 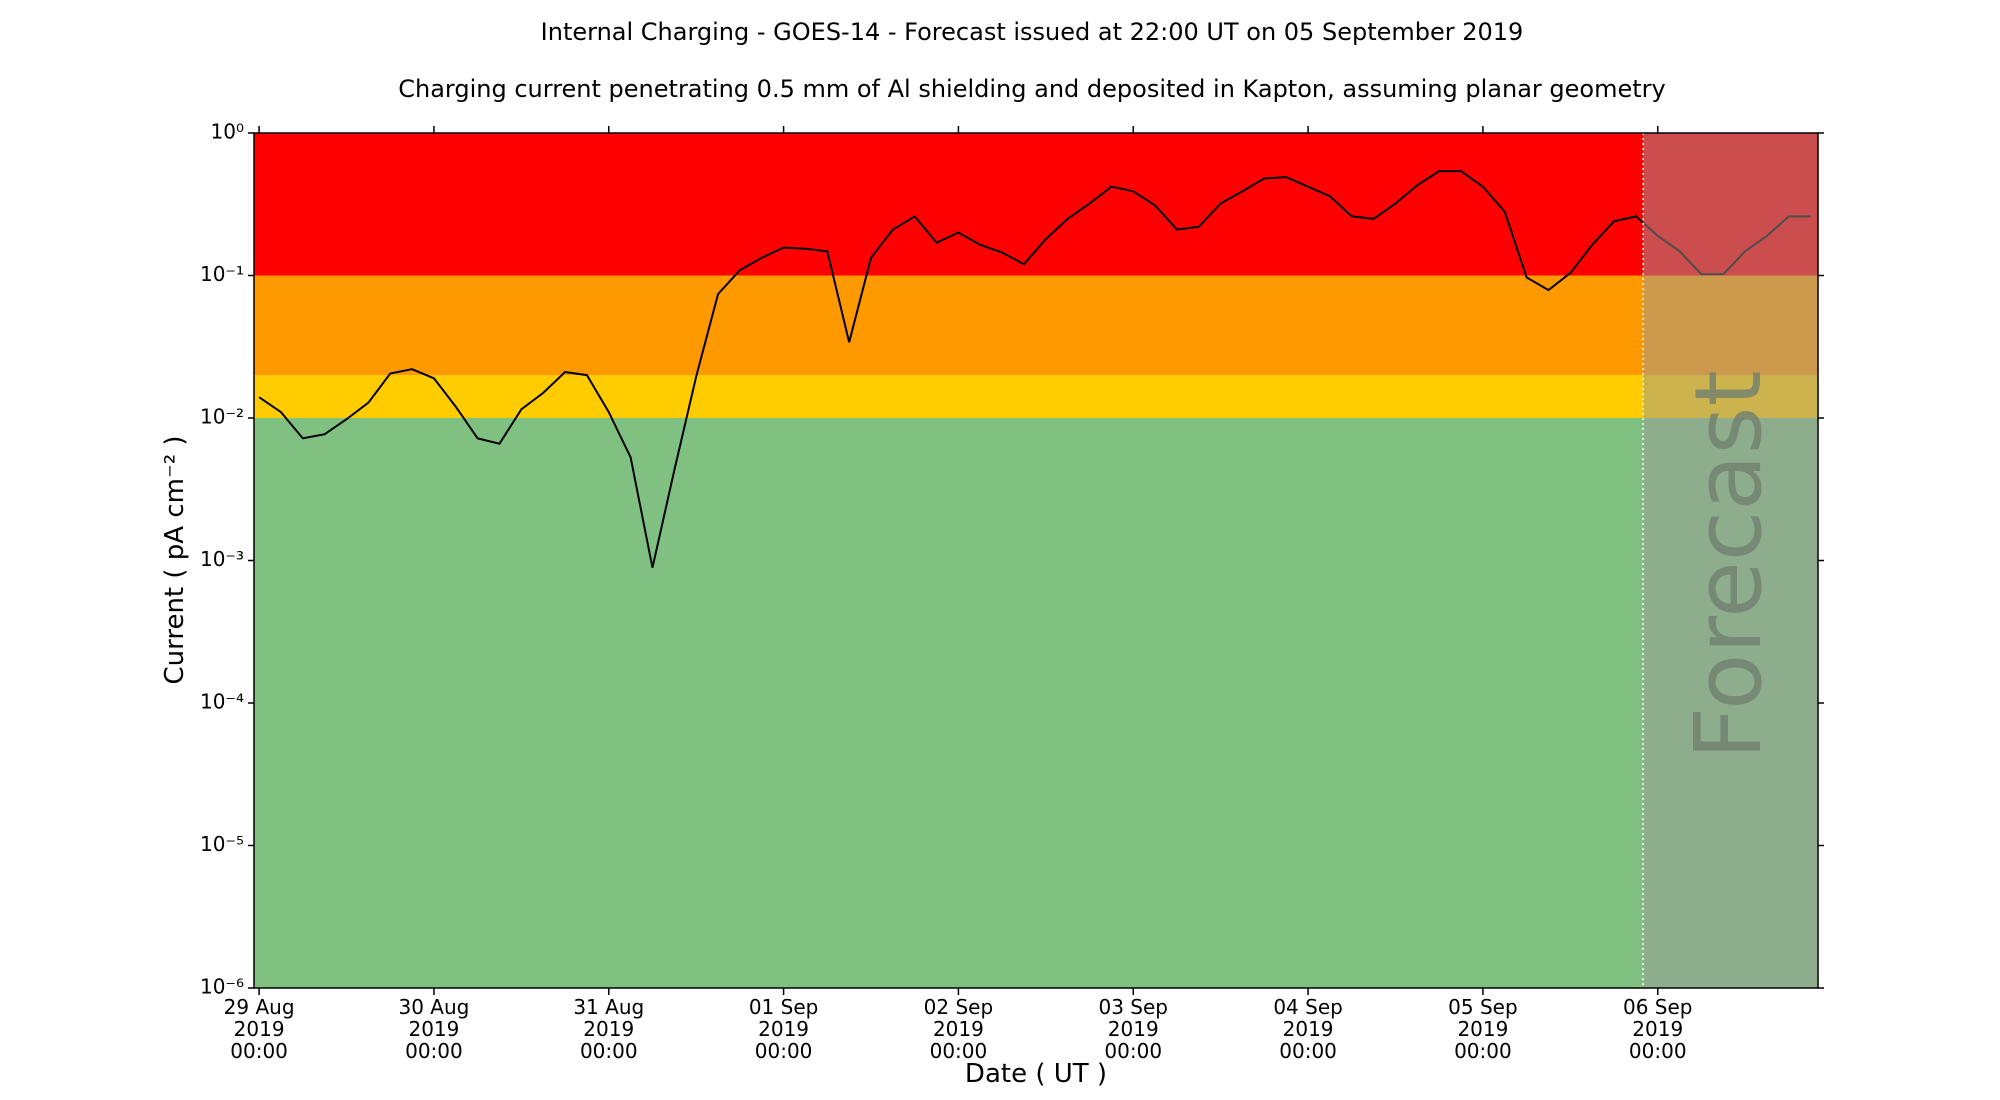 I want to click on y-tick-label: 10⁻⁶, so click(x=222, y=987).